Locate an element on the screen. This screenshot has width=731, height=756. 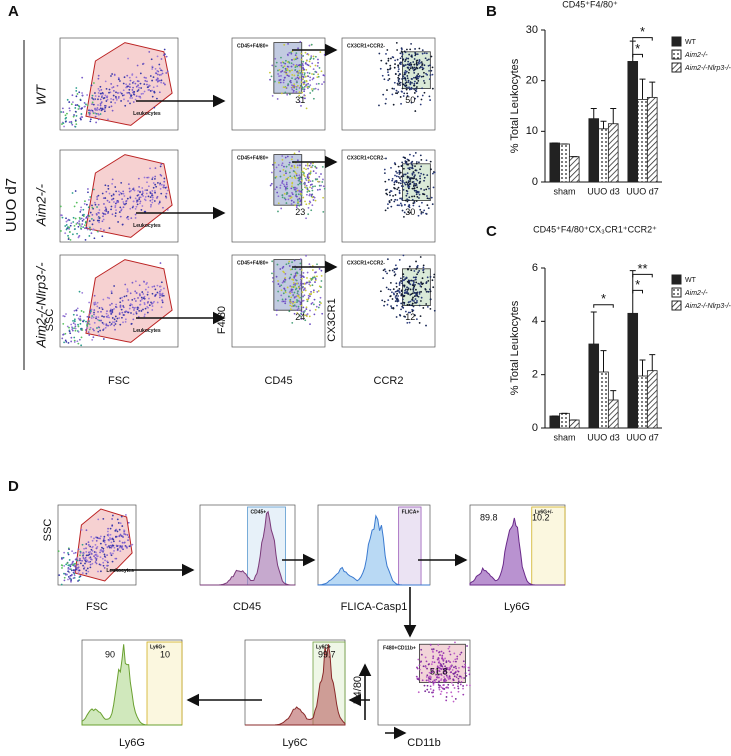
histogram is located at coordinates (295, 685).